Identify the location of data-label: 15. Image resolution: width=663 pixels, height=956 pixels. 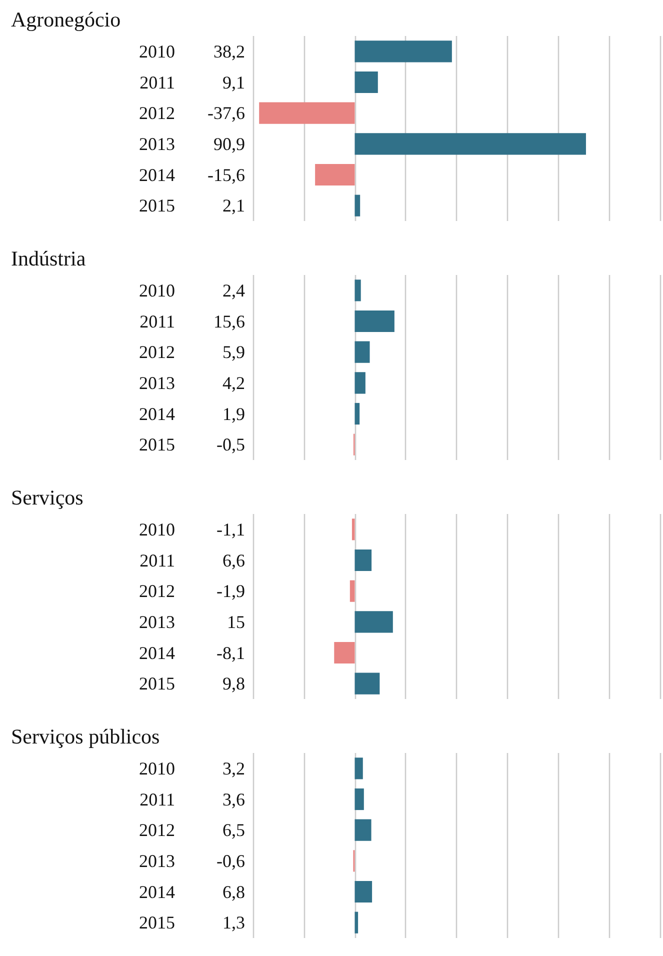
(236, 622).